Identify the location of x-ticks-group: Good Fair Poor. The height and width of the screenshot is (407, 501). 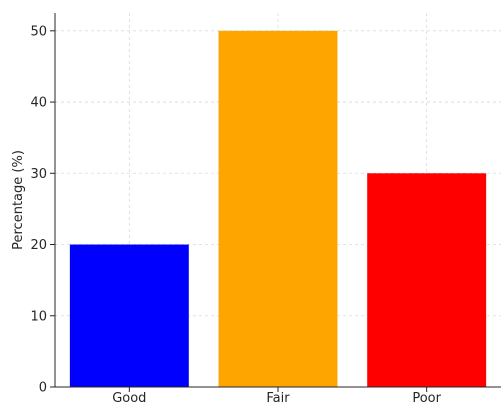
(277, 396).